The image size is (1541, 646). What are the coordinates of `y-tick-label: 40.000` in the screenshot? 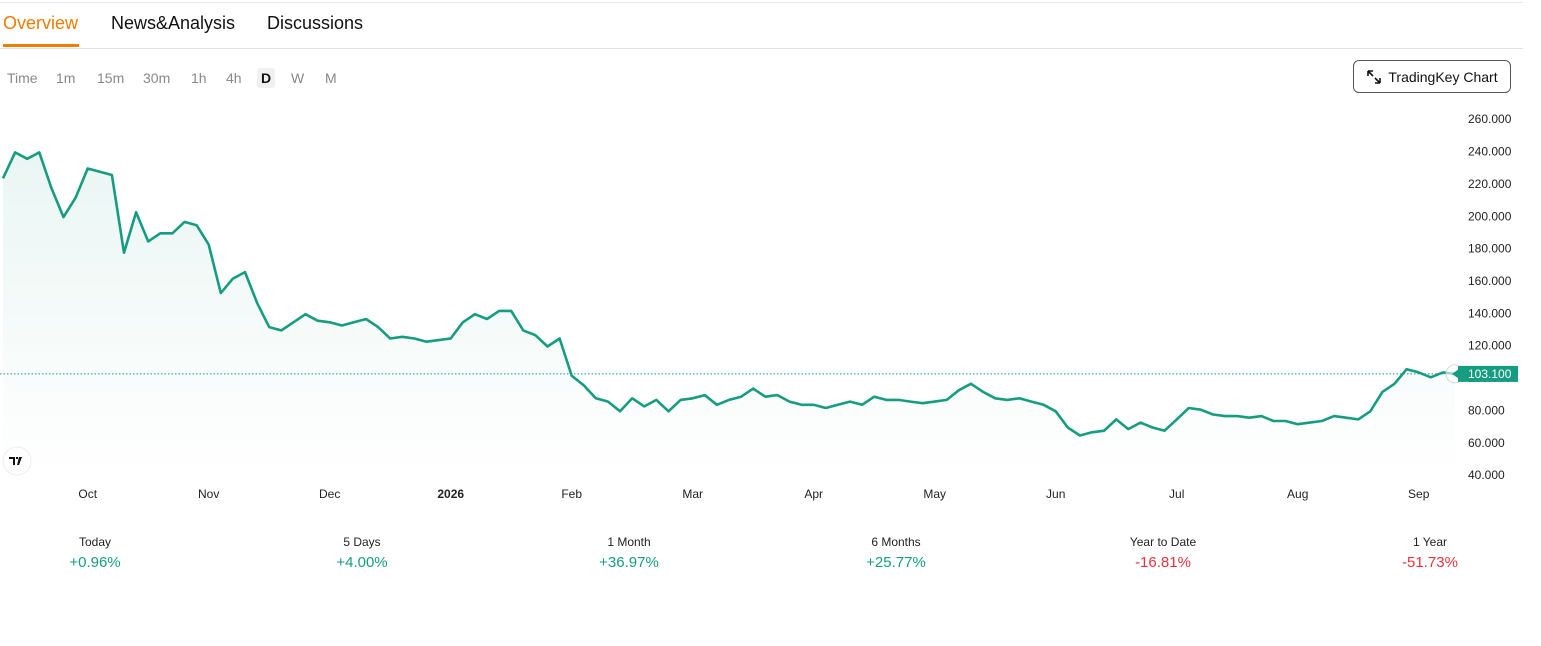 It's located at (1486, 475).